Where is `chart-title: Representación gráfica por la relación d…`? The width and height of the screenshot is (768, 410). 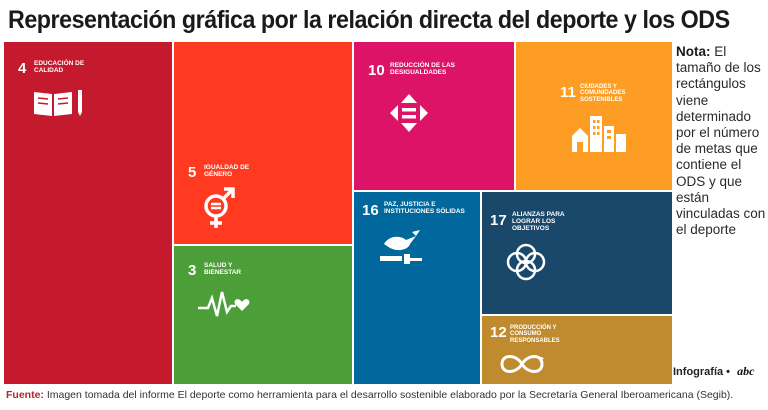 chart-title: Representación gráfica por la relación d… is located at coordinates (369, 20).